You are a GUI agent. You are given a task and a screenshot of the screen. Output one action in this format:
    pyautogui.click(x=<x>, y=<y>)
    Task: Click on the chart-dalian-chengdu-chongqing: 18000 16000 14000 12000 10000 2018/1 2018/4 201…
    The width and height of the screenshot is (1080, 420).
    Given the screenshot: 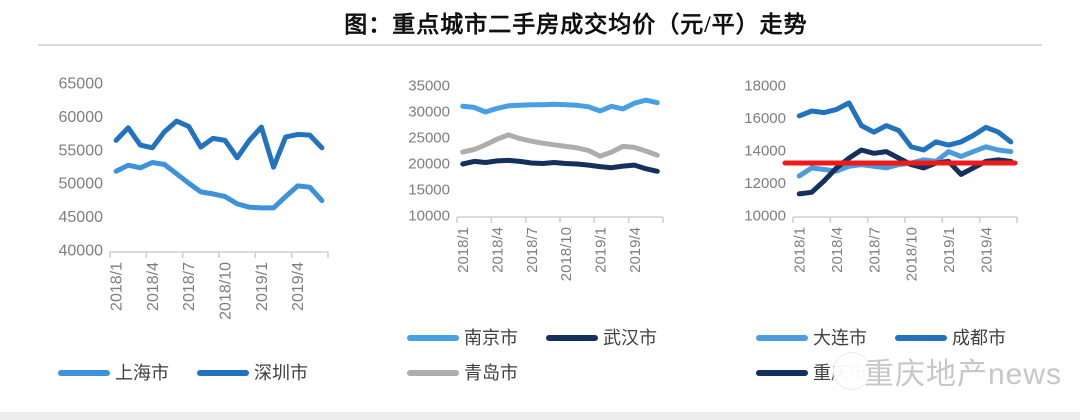 What is the action you would take?
    pyautogui.click(x=881, y=179)
    